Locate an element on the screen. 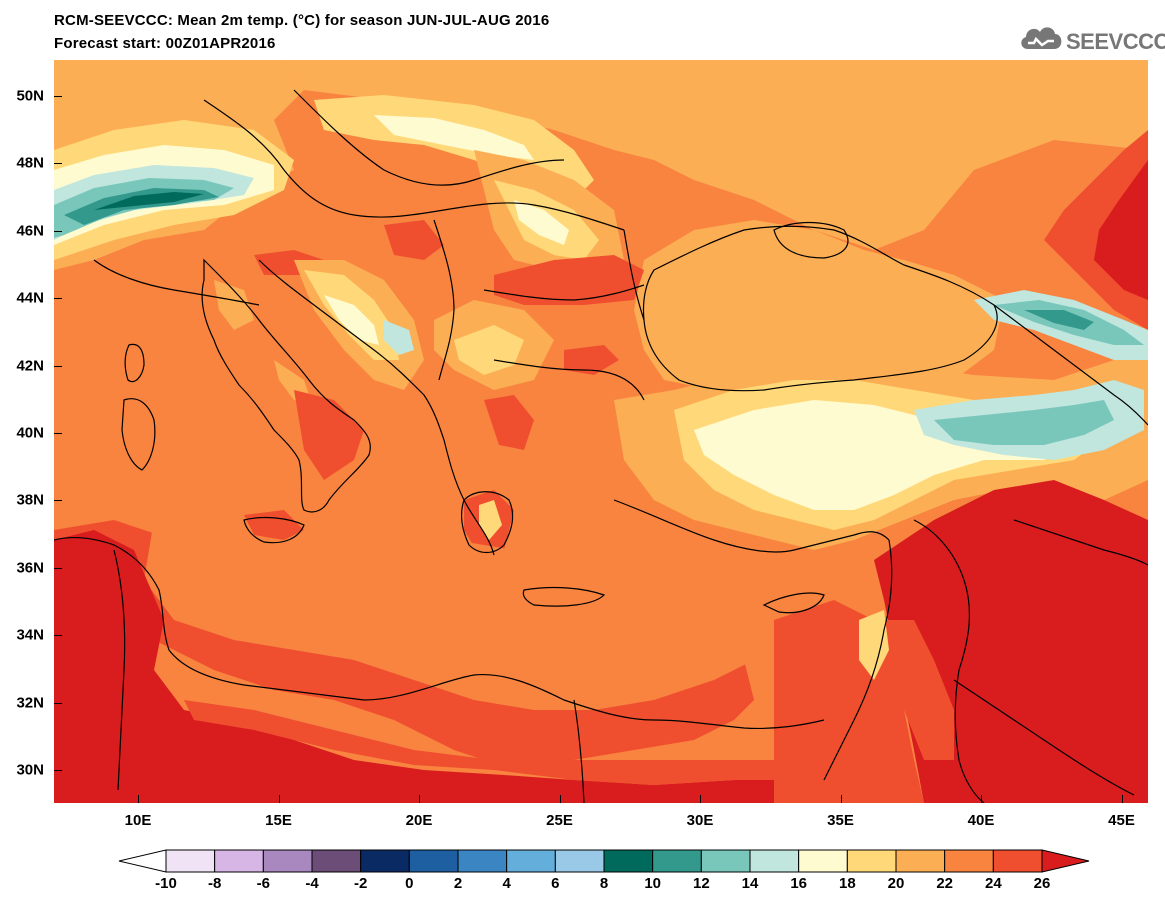  latitude-label: 30N is located at coordinates (30, 770).